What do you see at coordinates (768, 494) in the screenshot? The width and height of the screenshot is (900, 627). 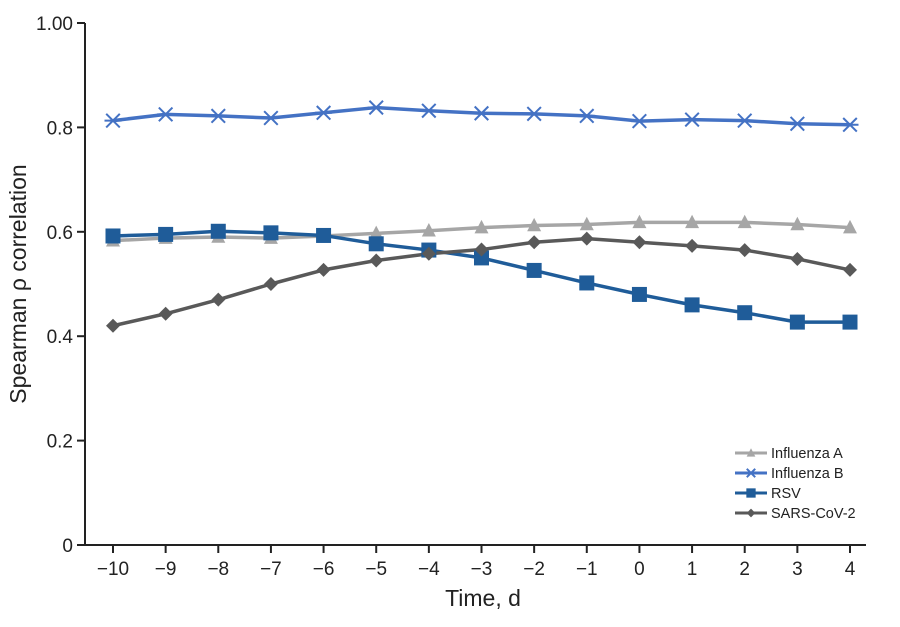 I see `legend-item-rsv: RSV` at bounding box center [768, 494].